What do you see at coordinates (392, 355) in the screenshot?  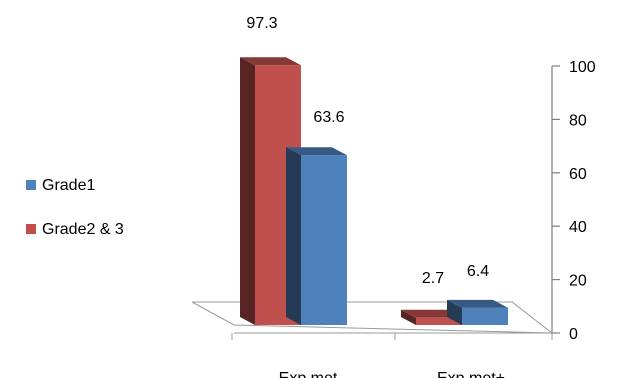 I see `x-axis: Exp.met Exp.met+` at bounding box center [392, 355].